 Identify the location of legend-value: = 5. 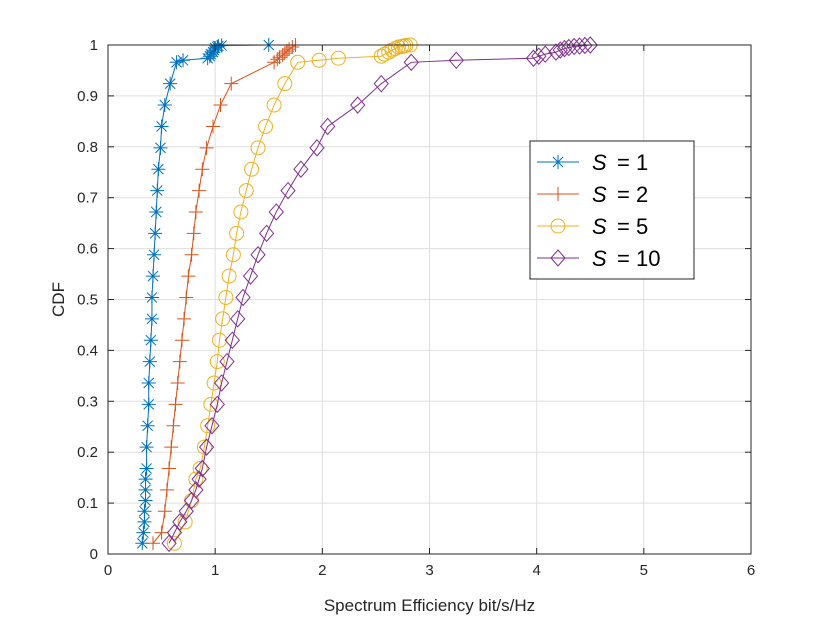
(632, 226).